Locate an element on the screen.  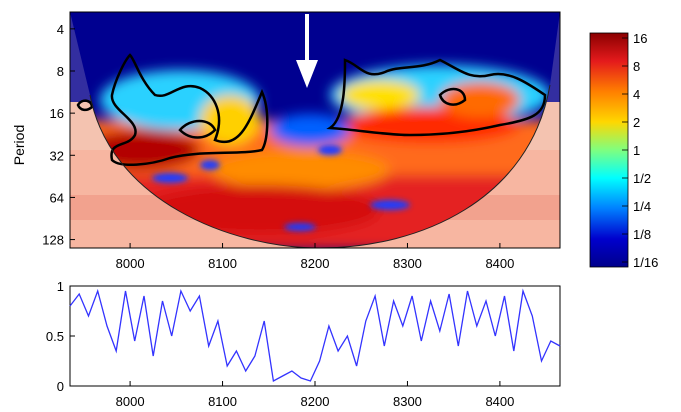
heatmap-y-axis: 4 8 16 32 64 128 is located at coordinates (58, 135).